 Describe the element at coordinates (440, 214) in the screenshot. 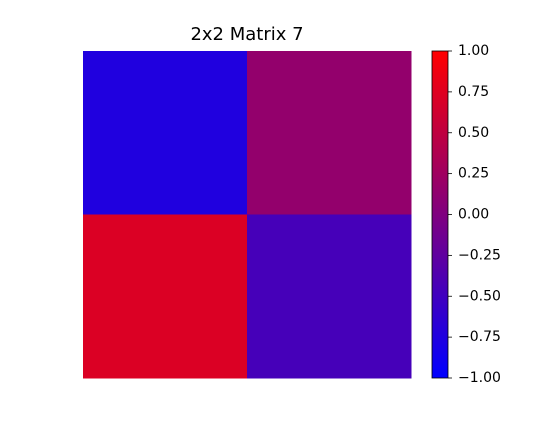

I see `colorbar-gradient` at that location.